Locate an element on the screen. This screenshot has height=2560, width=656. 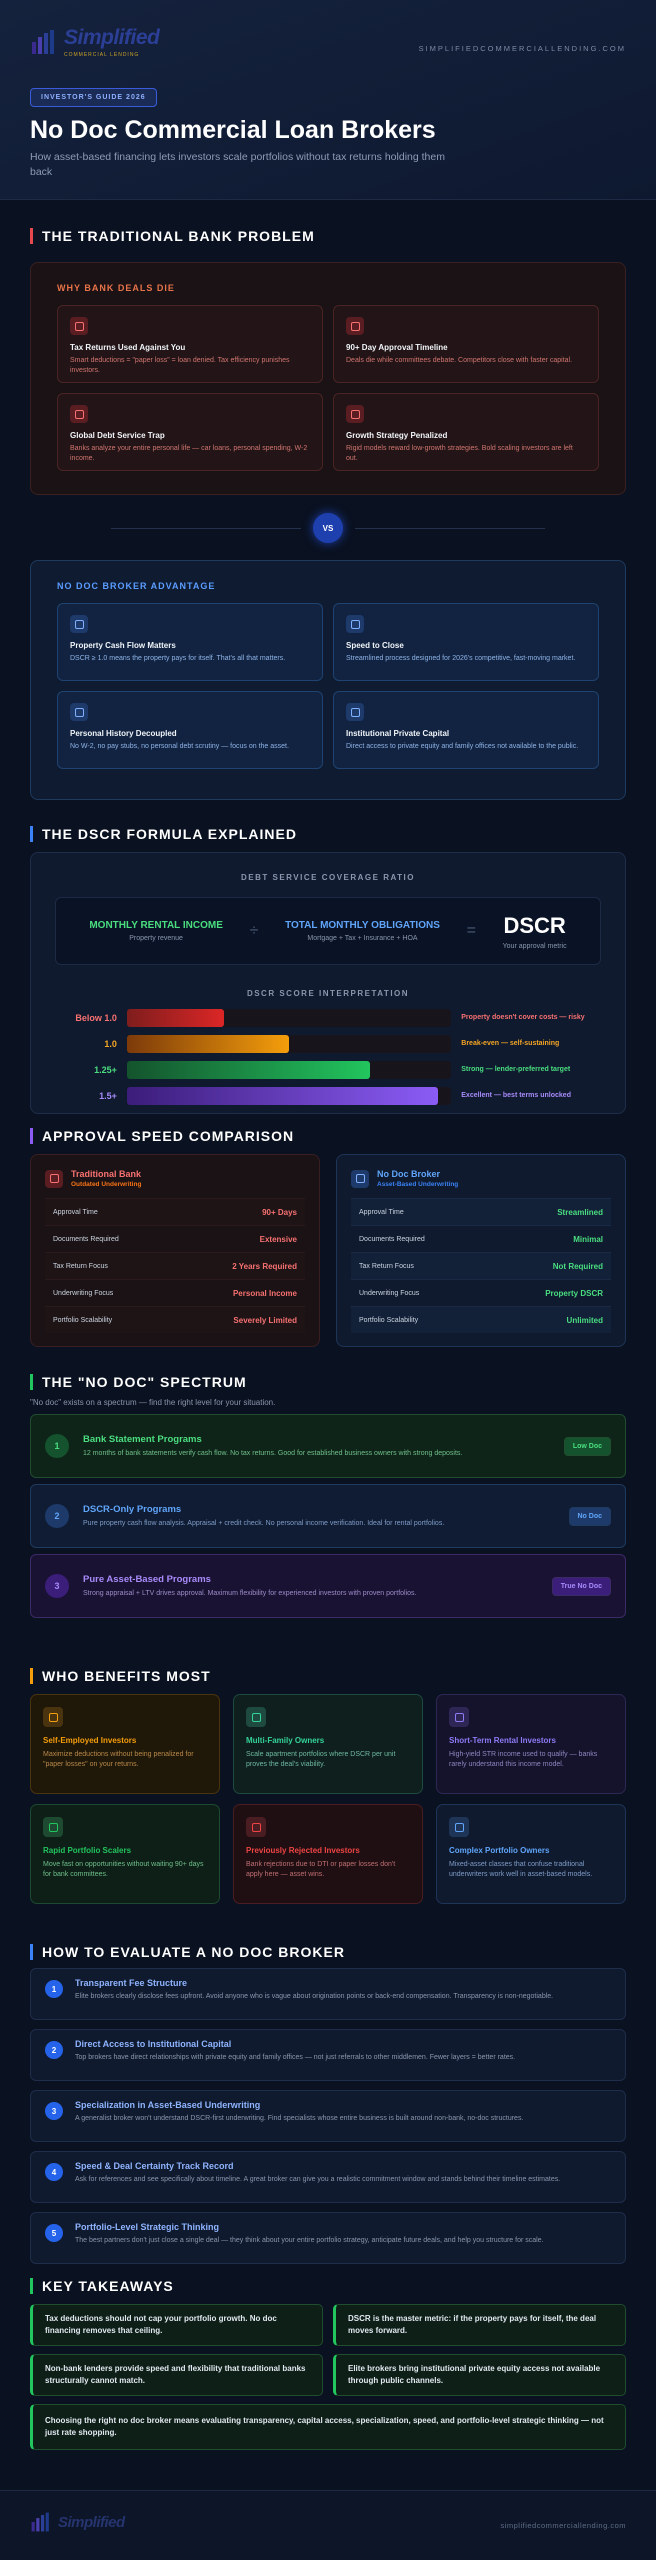
spectrum-title: Bank Statement Programs is located at coordinates (142, 1439).